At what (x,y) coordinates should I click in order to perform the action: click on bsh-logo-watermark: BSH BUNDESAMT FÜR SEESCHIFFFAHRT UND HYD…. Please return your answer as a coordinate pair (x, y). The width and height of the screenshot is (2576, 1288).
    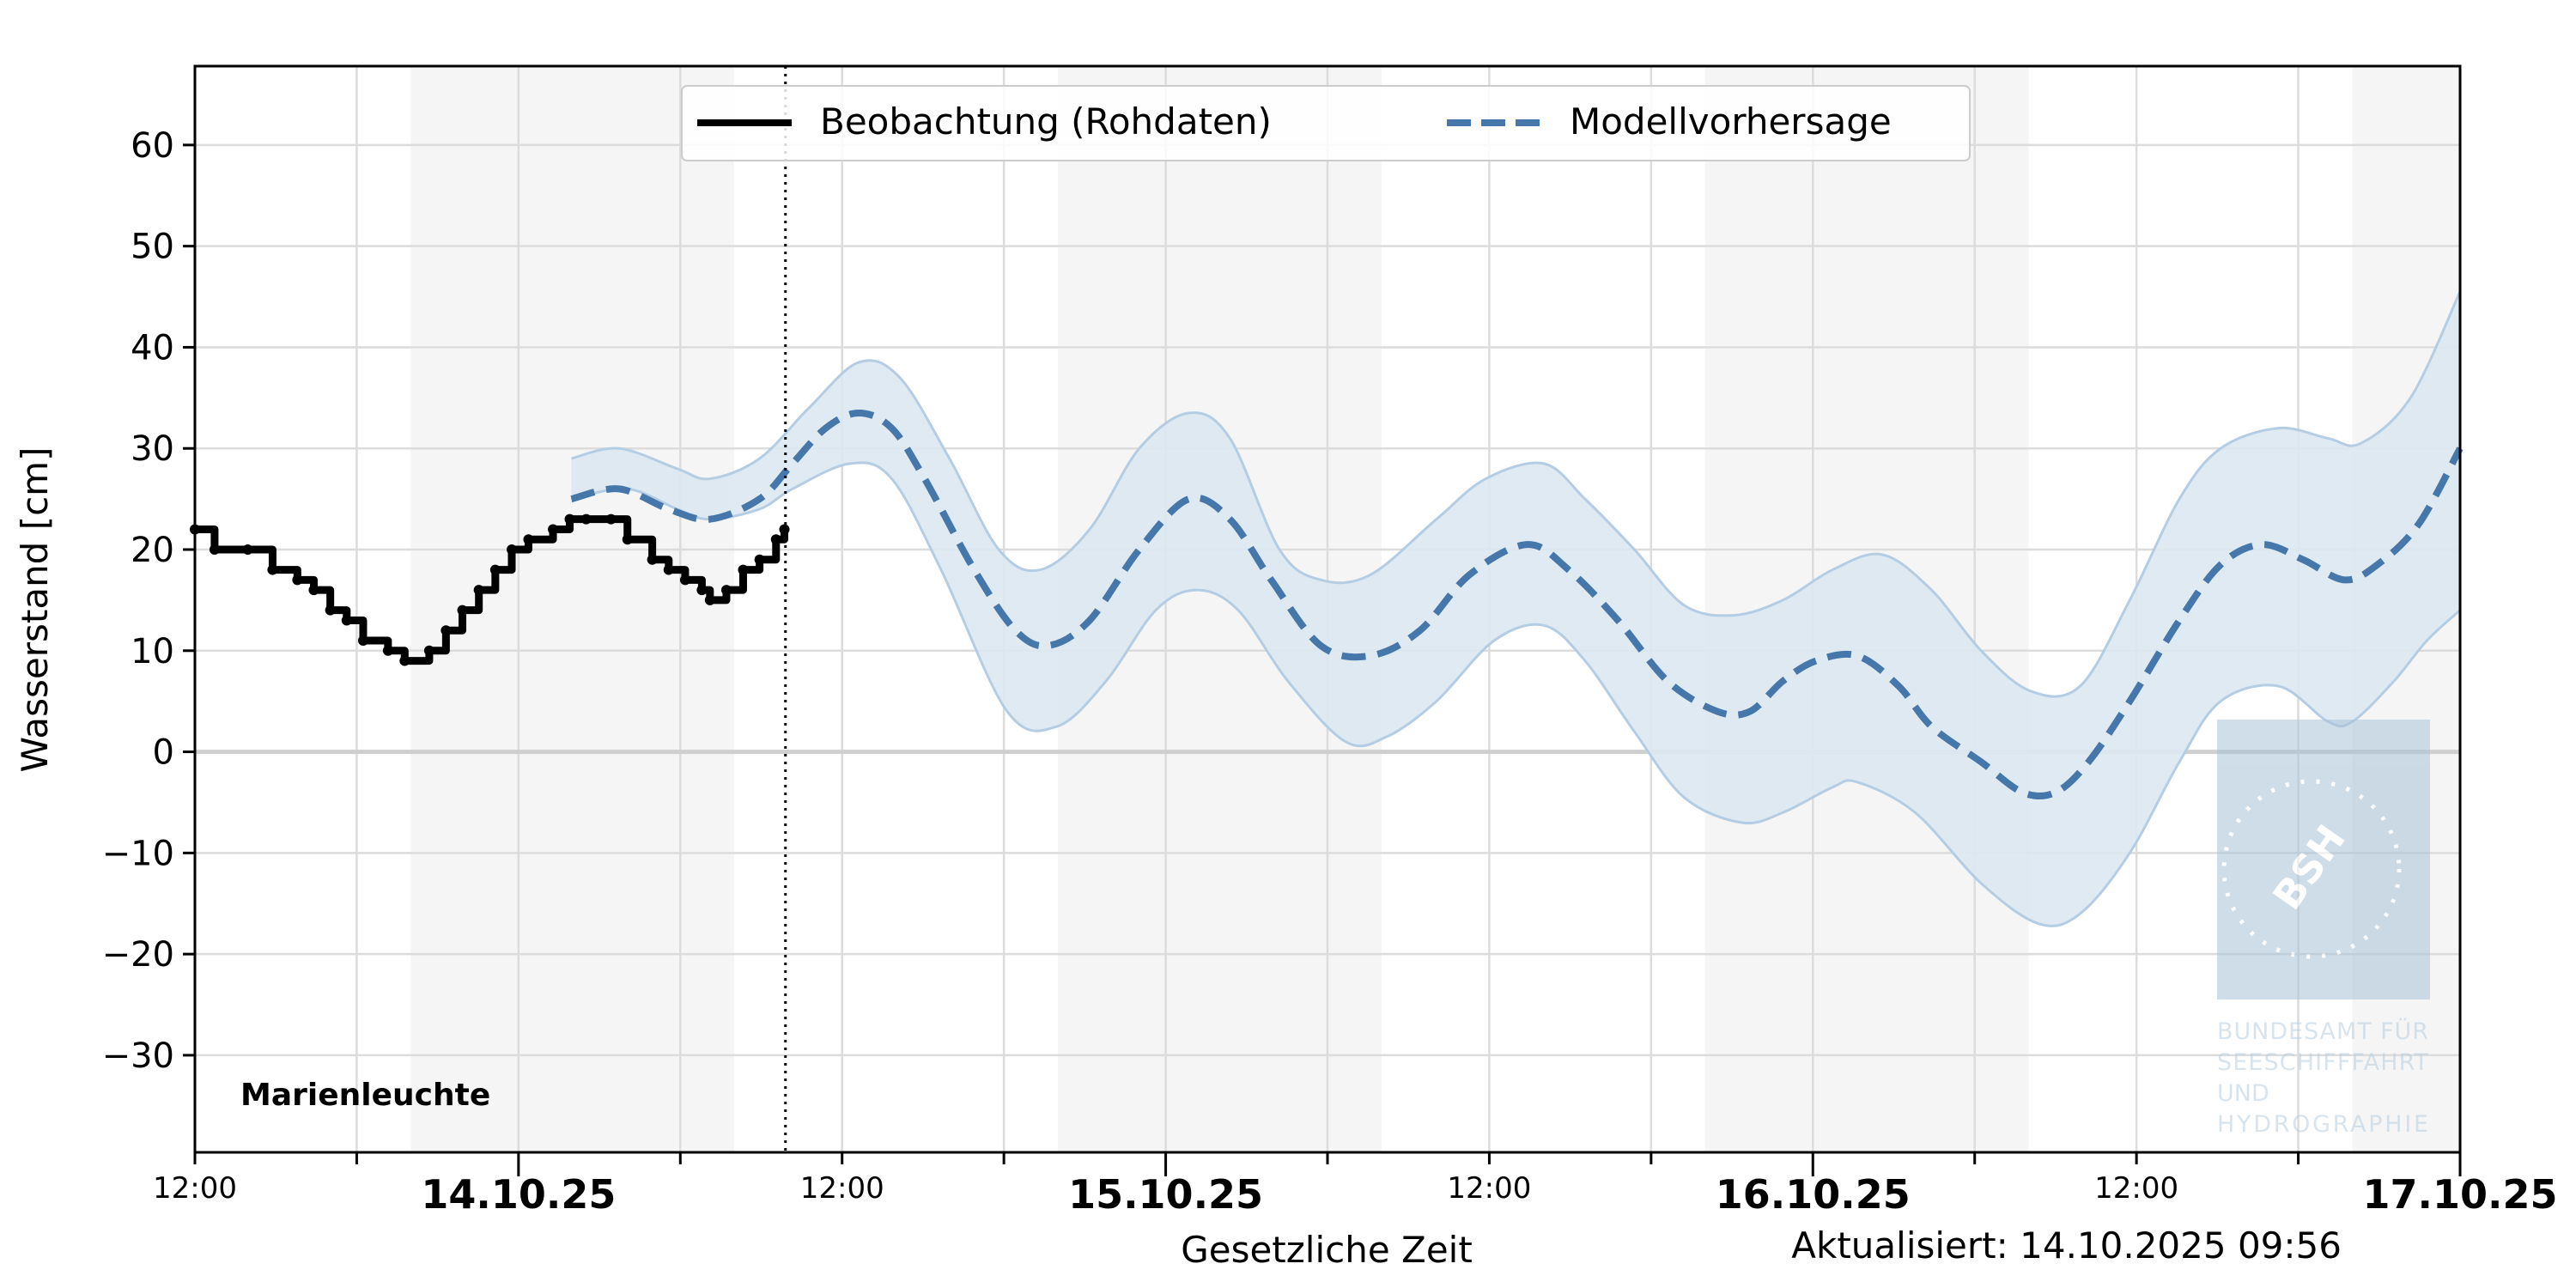
    Looking at the image, I should click on (2324, 929).